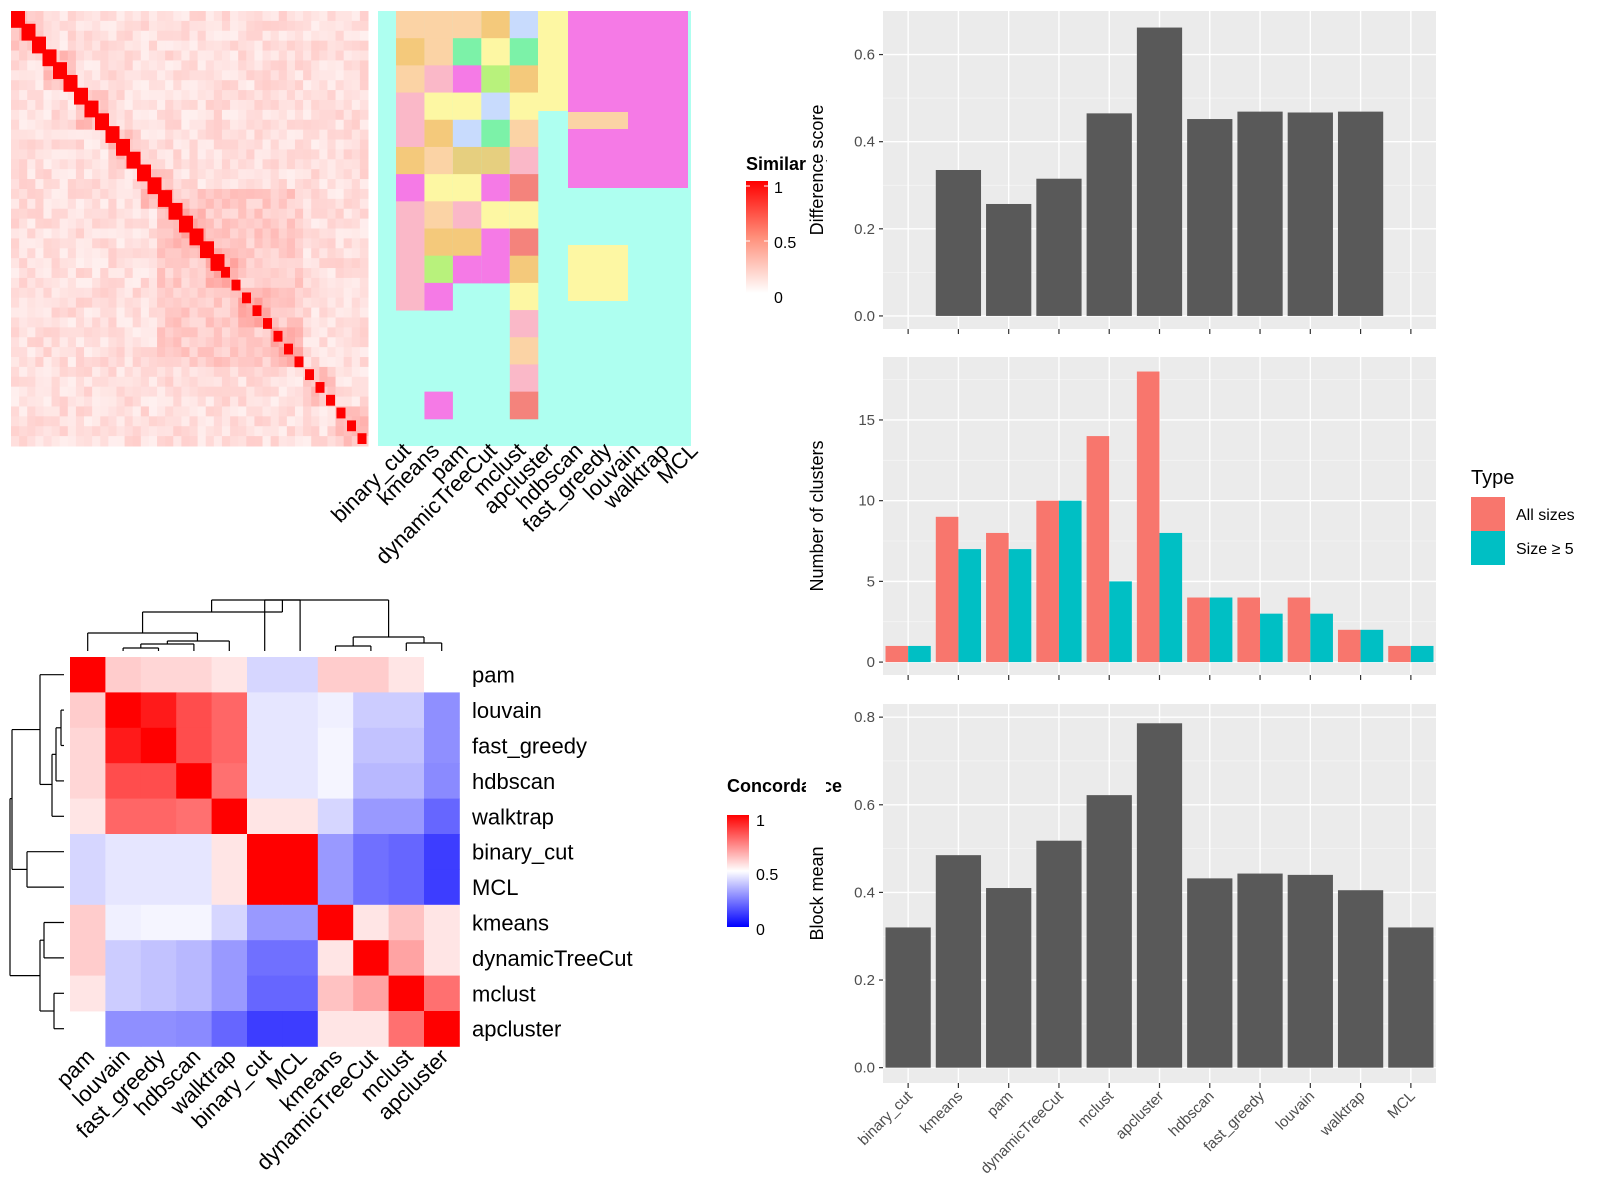  Describe the element at coordinates (438, 160) in the screenshot. I see `annotation-cell` at that location.